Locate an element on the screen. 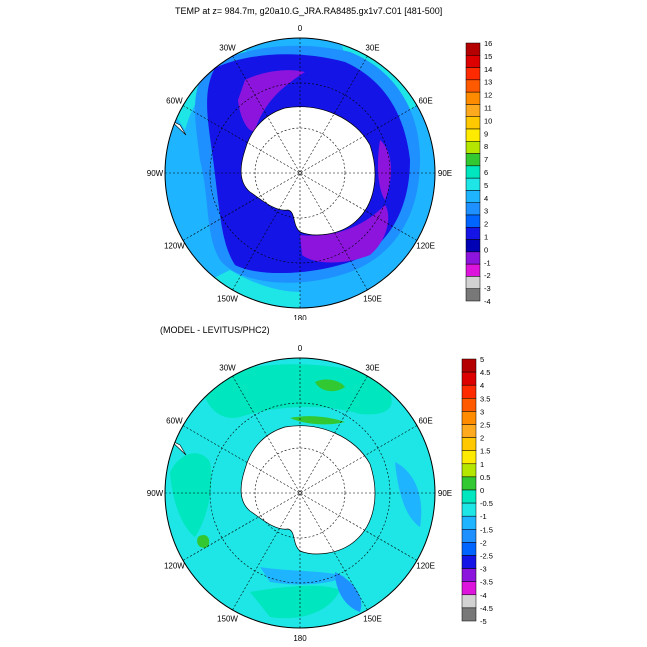  longitude-label: 180 is located at coordinates (300, 638).